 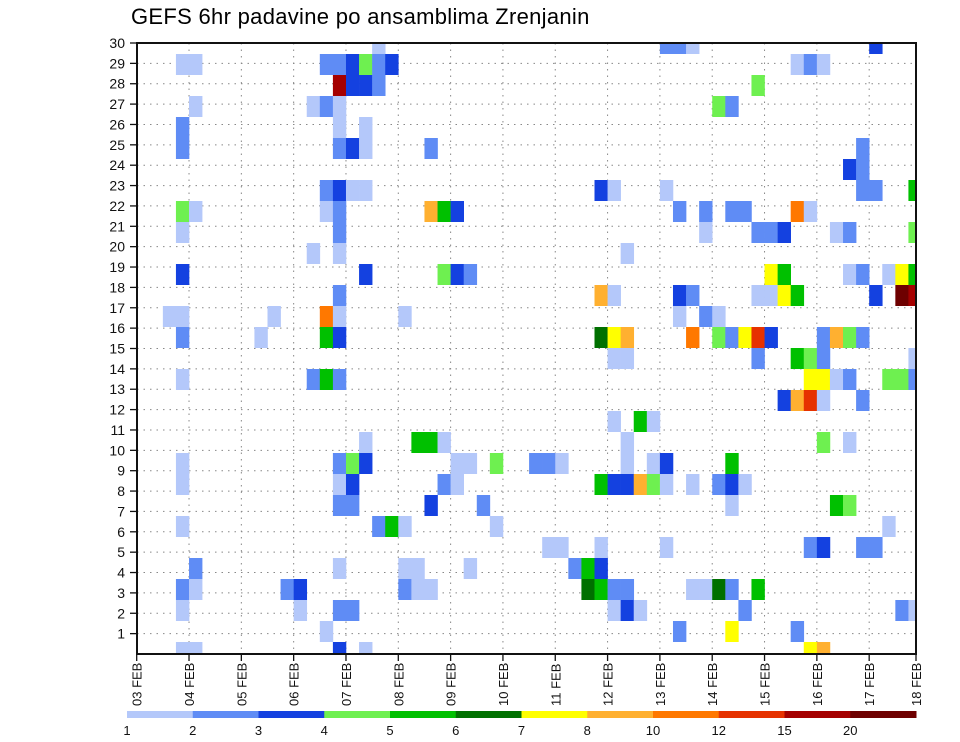 I want to click on y-tick-label: 14, so click(x=117, y=369).